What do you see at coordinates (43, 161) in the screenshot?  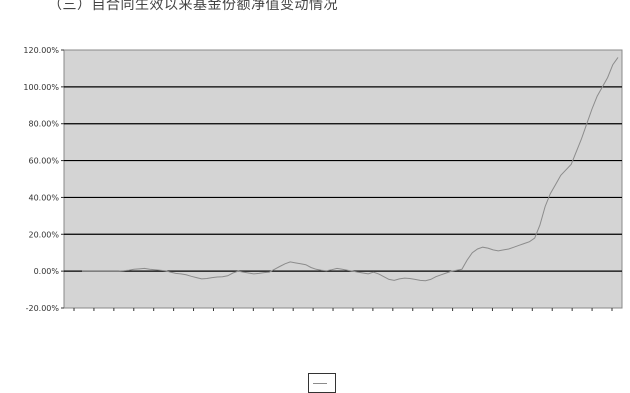 I see `y-tick-label: 60.00%` at bounding box center [43, 161].